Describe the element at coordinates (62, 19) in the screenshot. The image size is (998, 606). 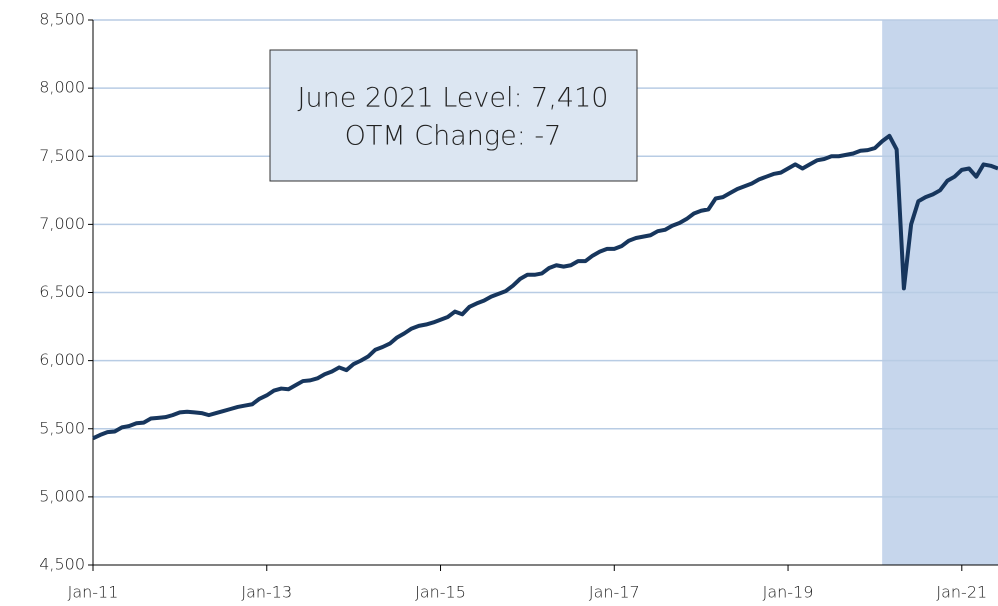
I see `y-tick-label: 8,500` at that location.